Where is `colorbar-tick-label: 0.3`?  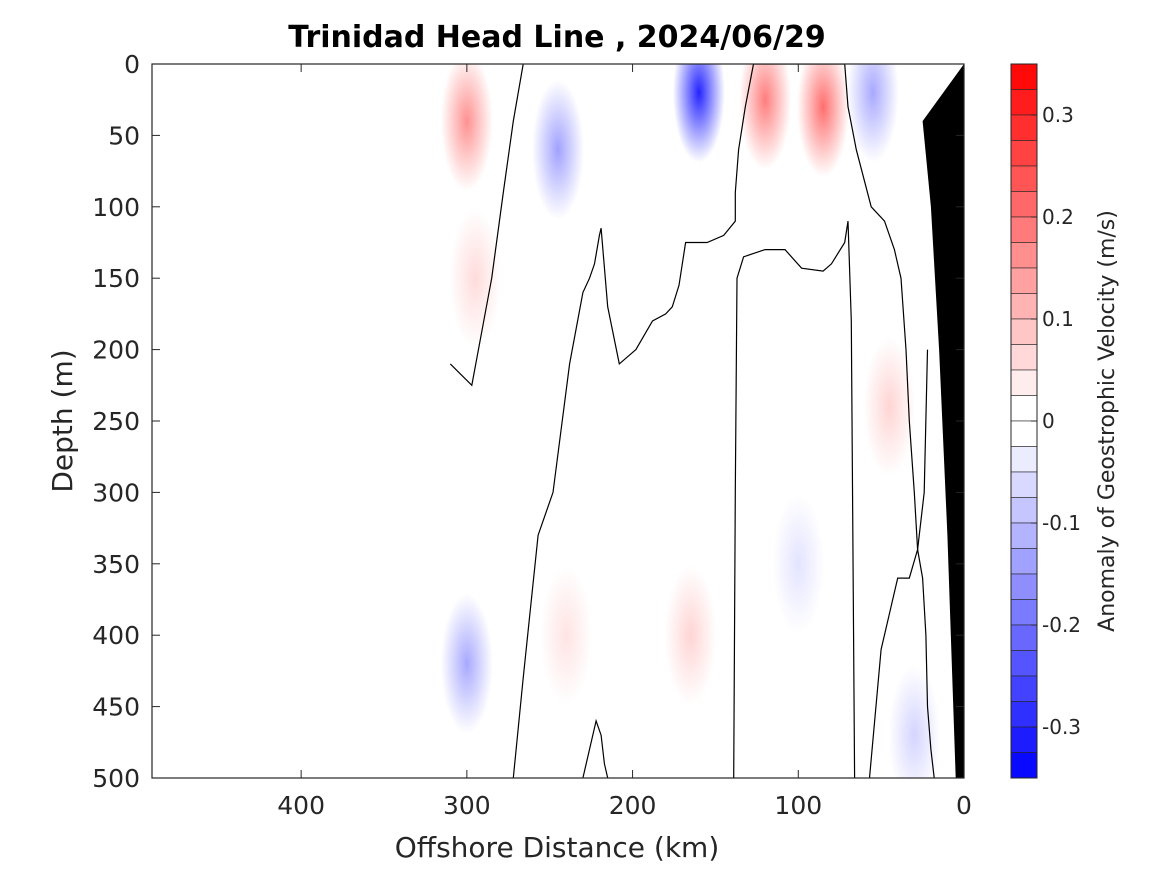 colorbar-tick-label: 0.3 is located at coordinates (1058, 115).